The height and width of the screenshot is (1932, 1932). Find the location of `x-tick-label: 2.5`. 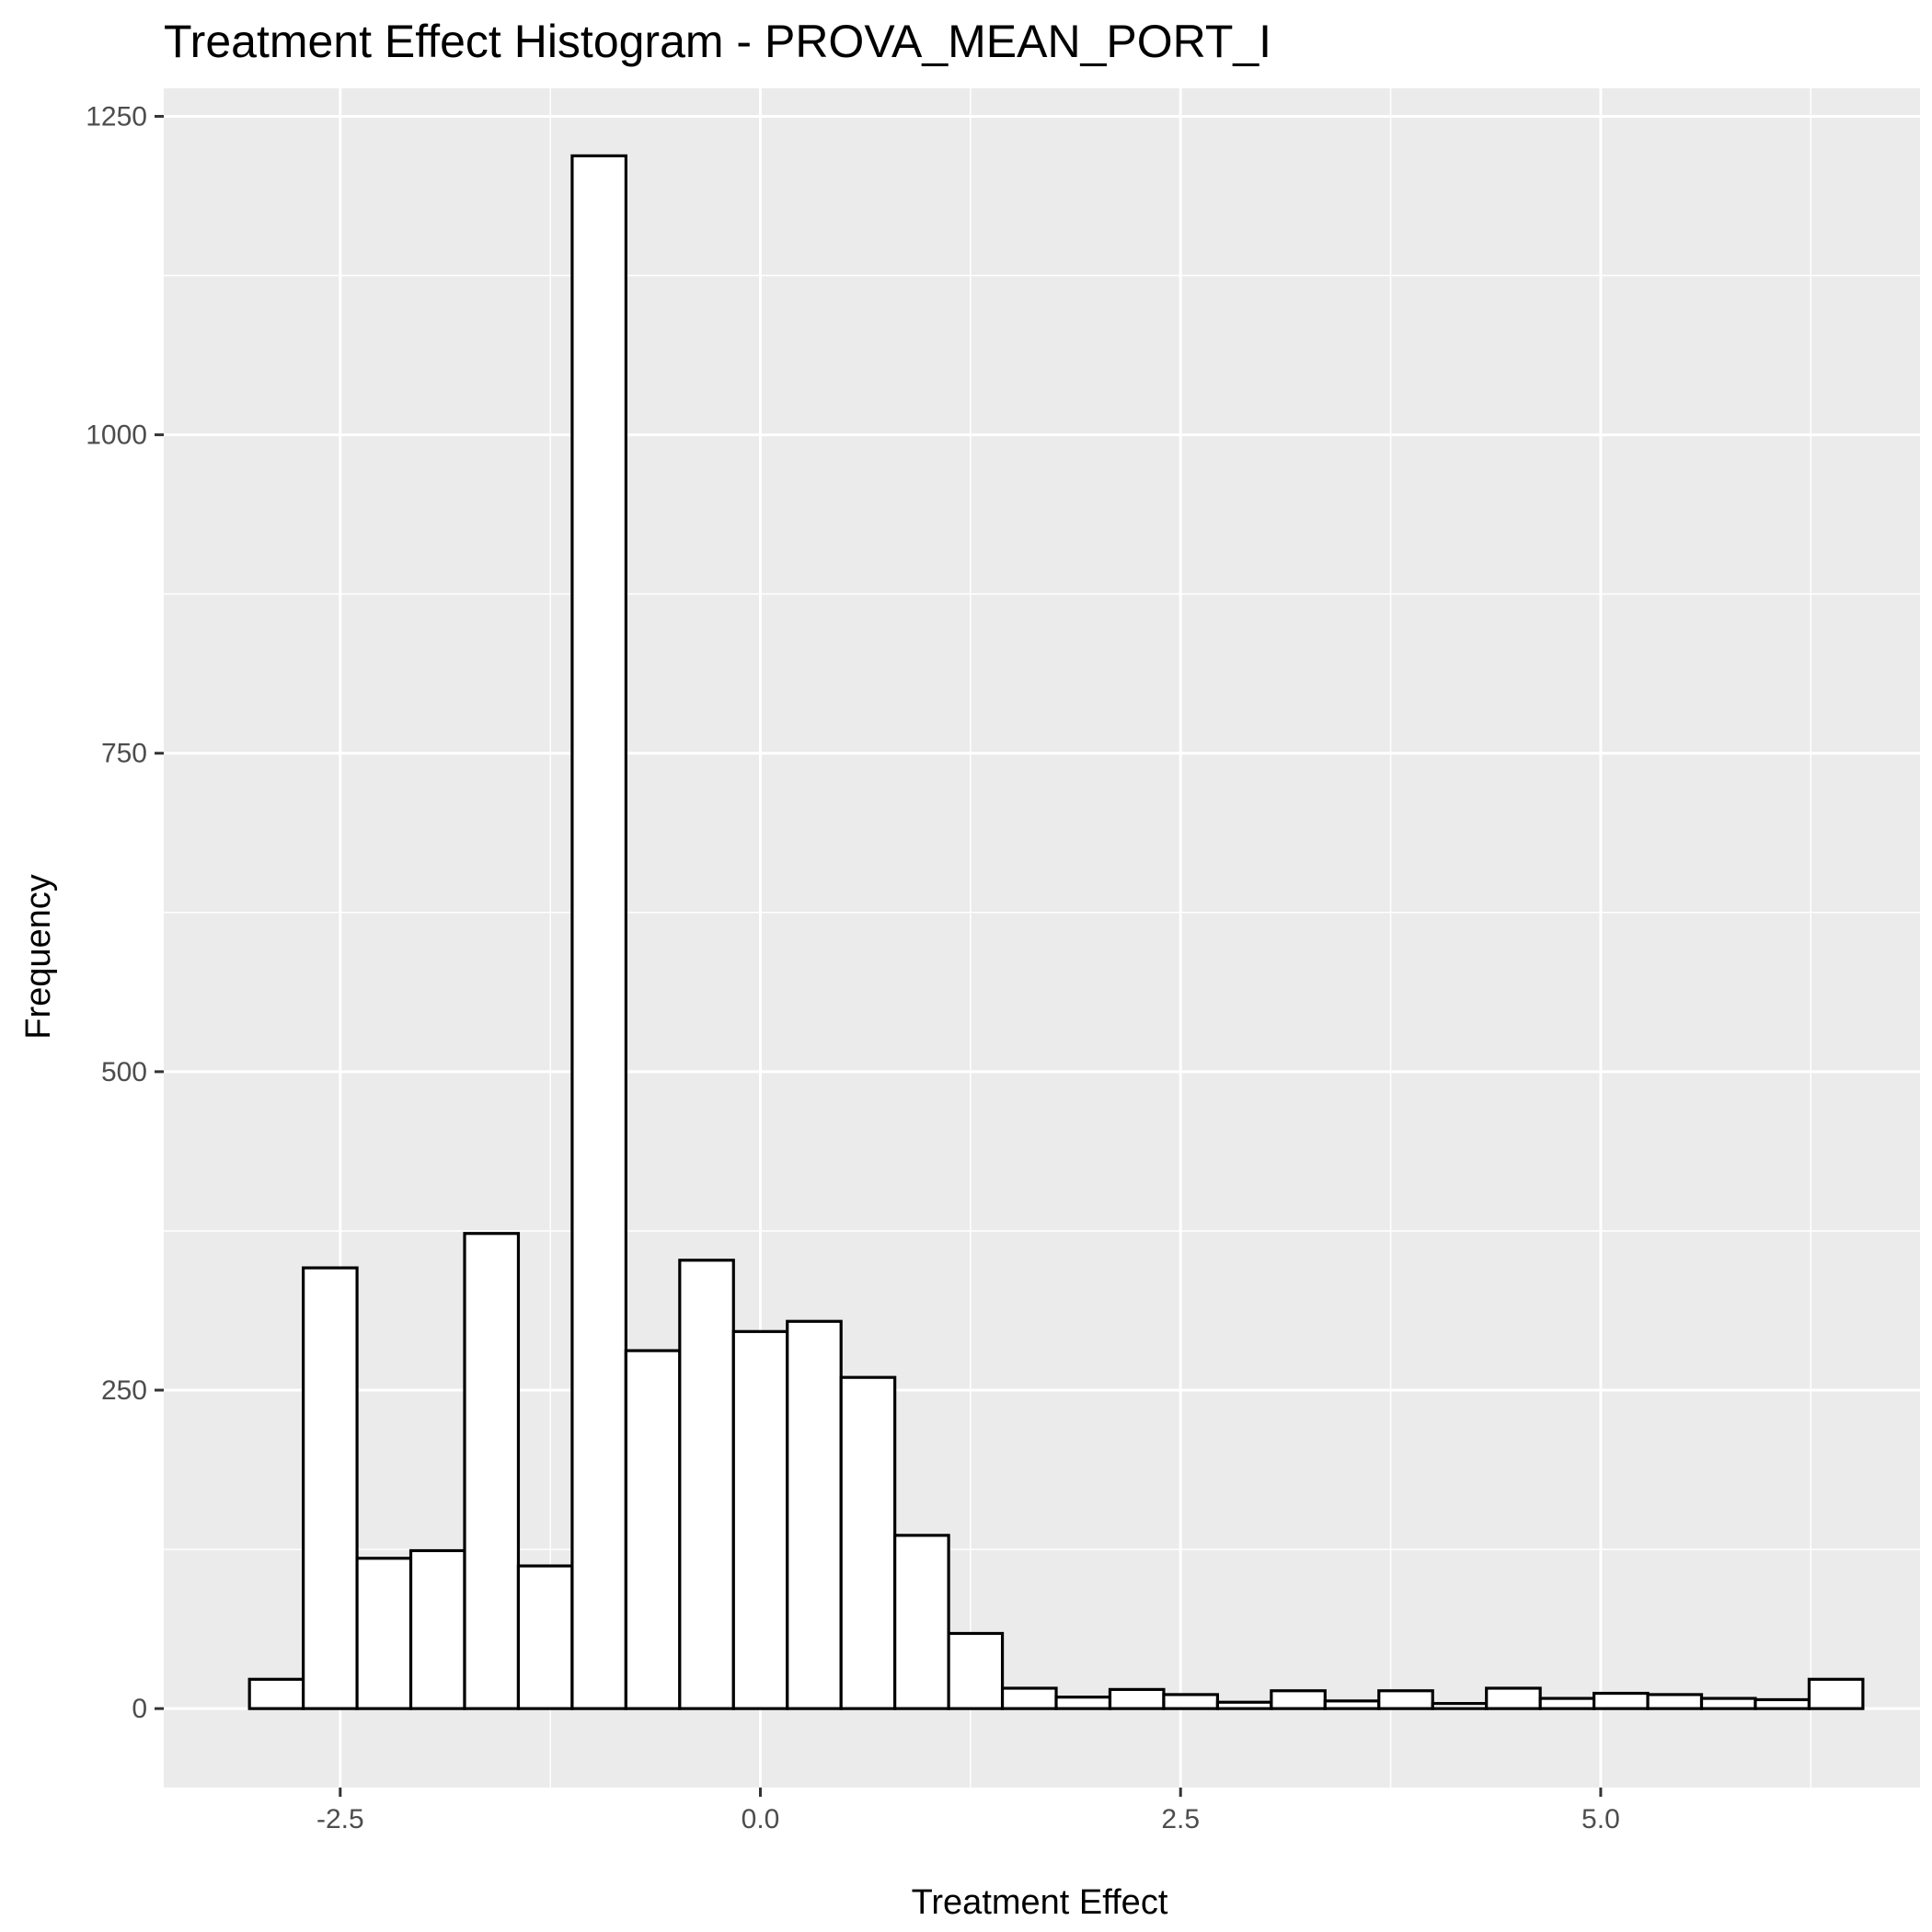

x-tick-label: 2.5 is located at coordinates (1180, 1819).